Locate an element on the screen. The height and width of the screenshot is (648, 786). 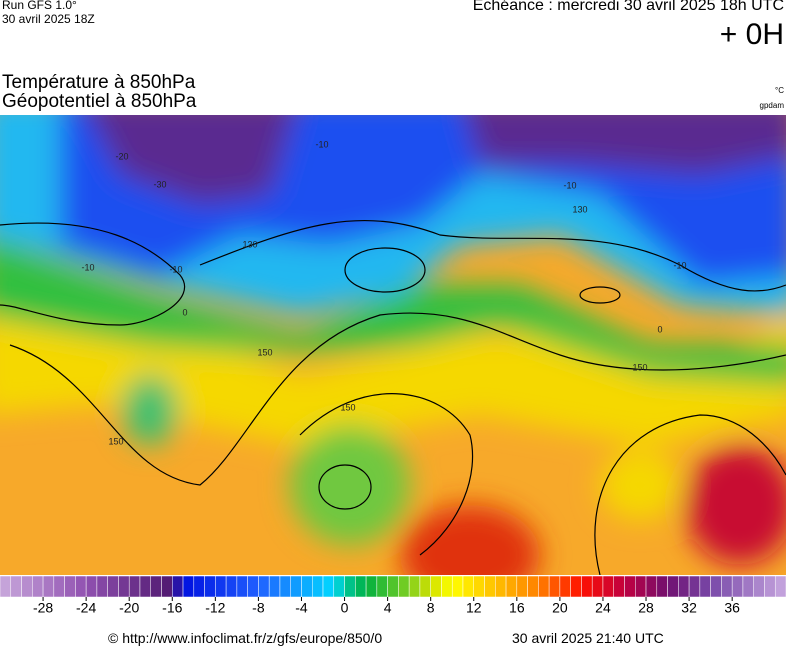
colorbar-tick-label: 24 is located at coordinates (603, 608).